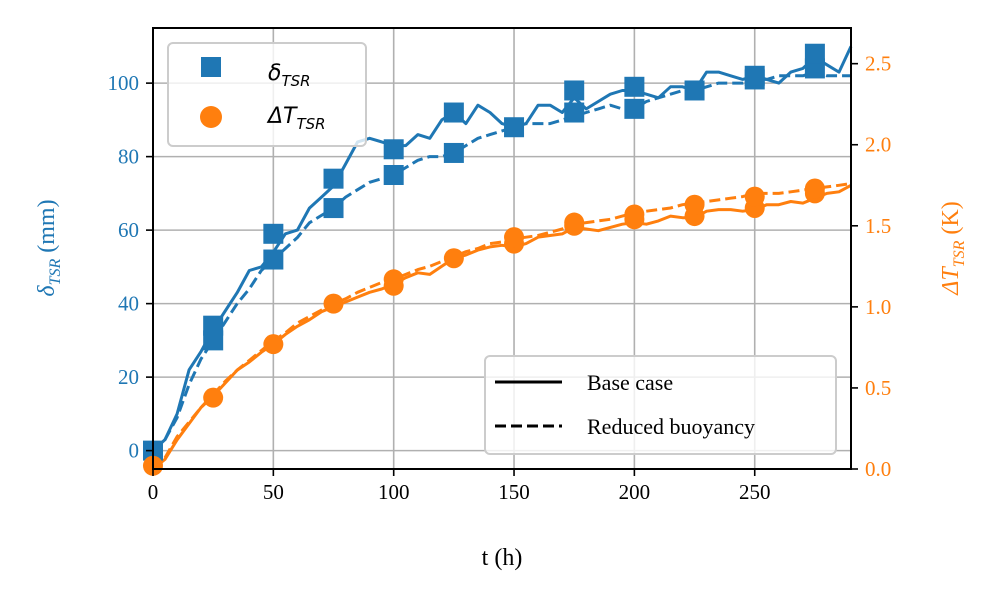  I want to click on legend-square-marker, so click(211, 67).